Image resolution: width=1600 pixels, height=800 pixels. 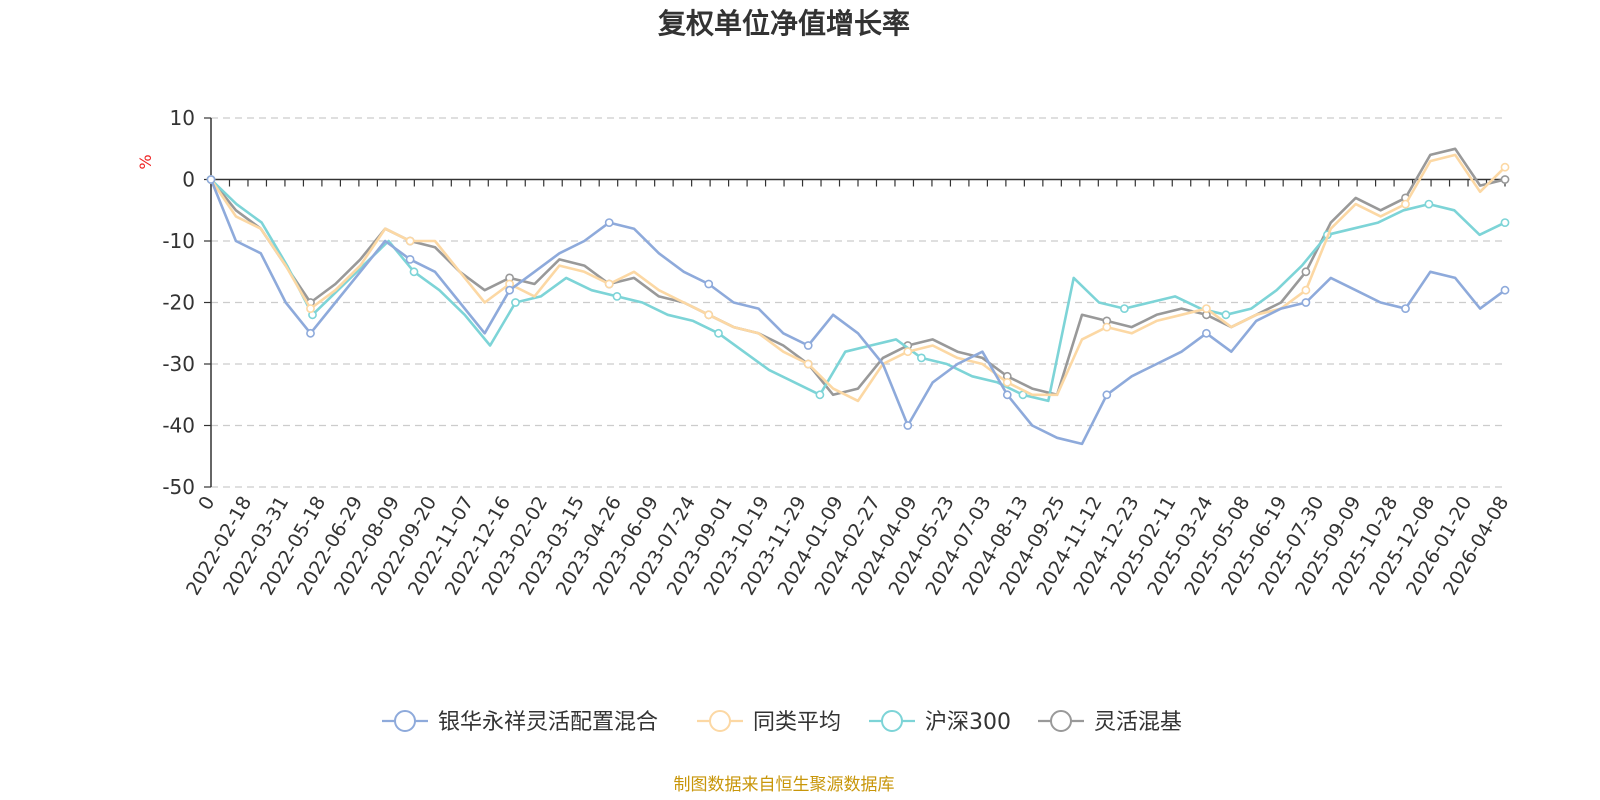 What do you see at coordinates (178, 241) in the screenshot?
I see `y-tick-label: -10` at bounding box center [178, 241].